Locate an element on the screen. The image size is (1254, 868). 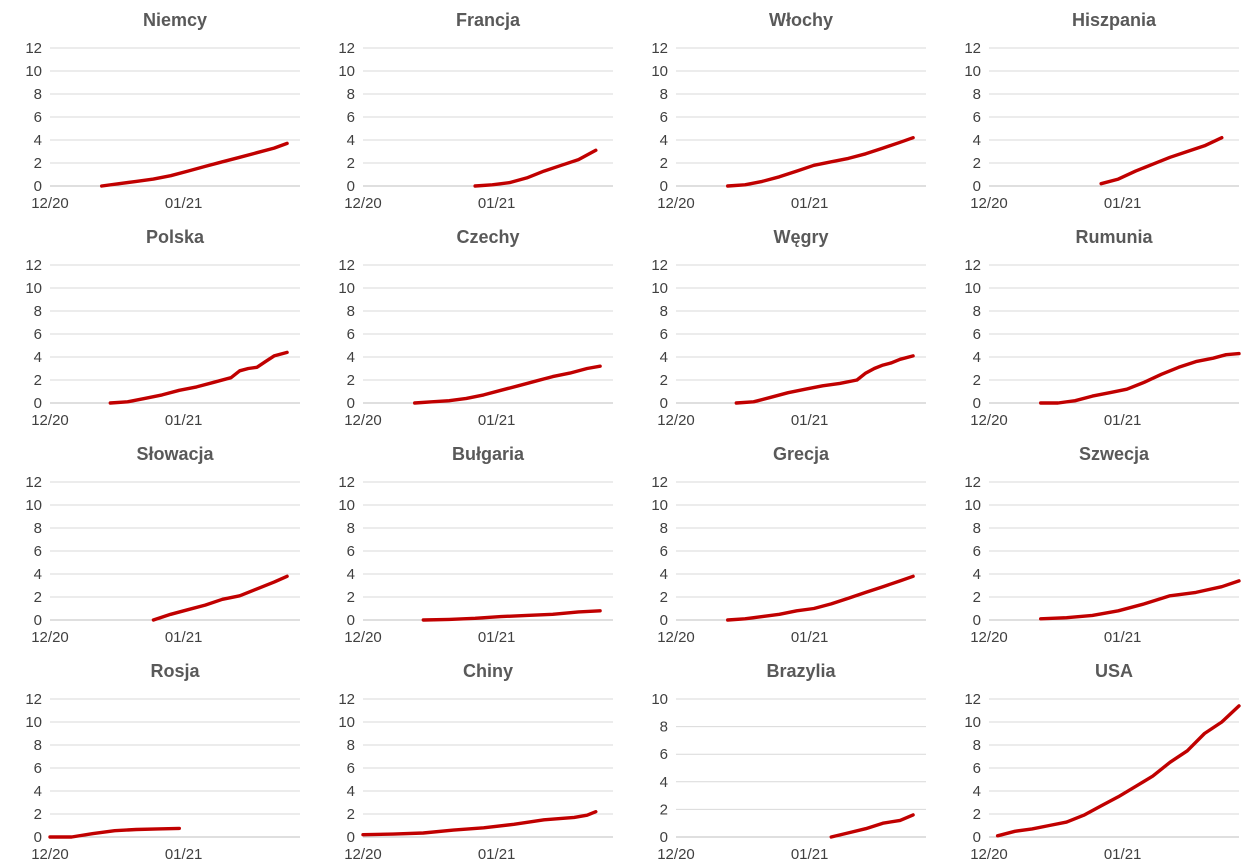
chart-title: Szwecja is located at coordinates (1114, 454).